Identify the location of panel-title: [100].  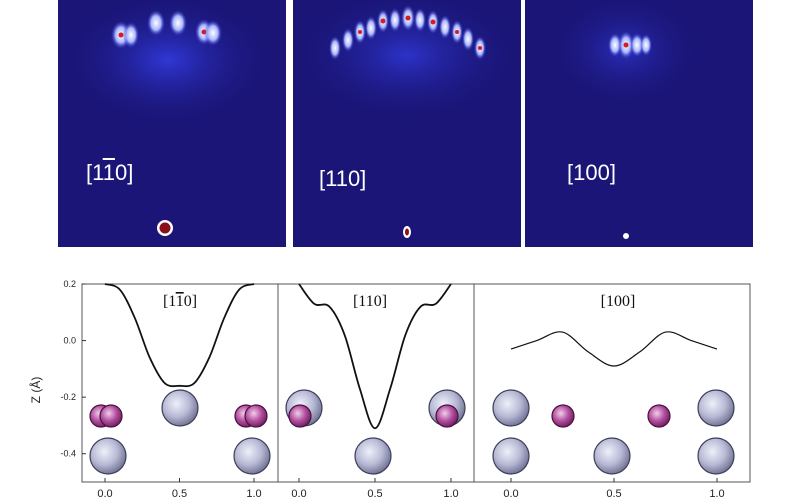
(618, 301).